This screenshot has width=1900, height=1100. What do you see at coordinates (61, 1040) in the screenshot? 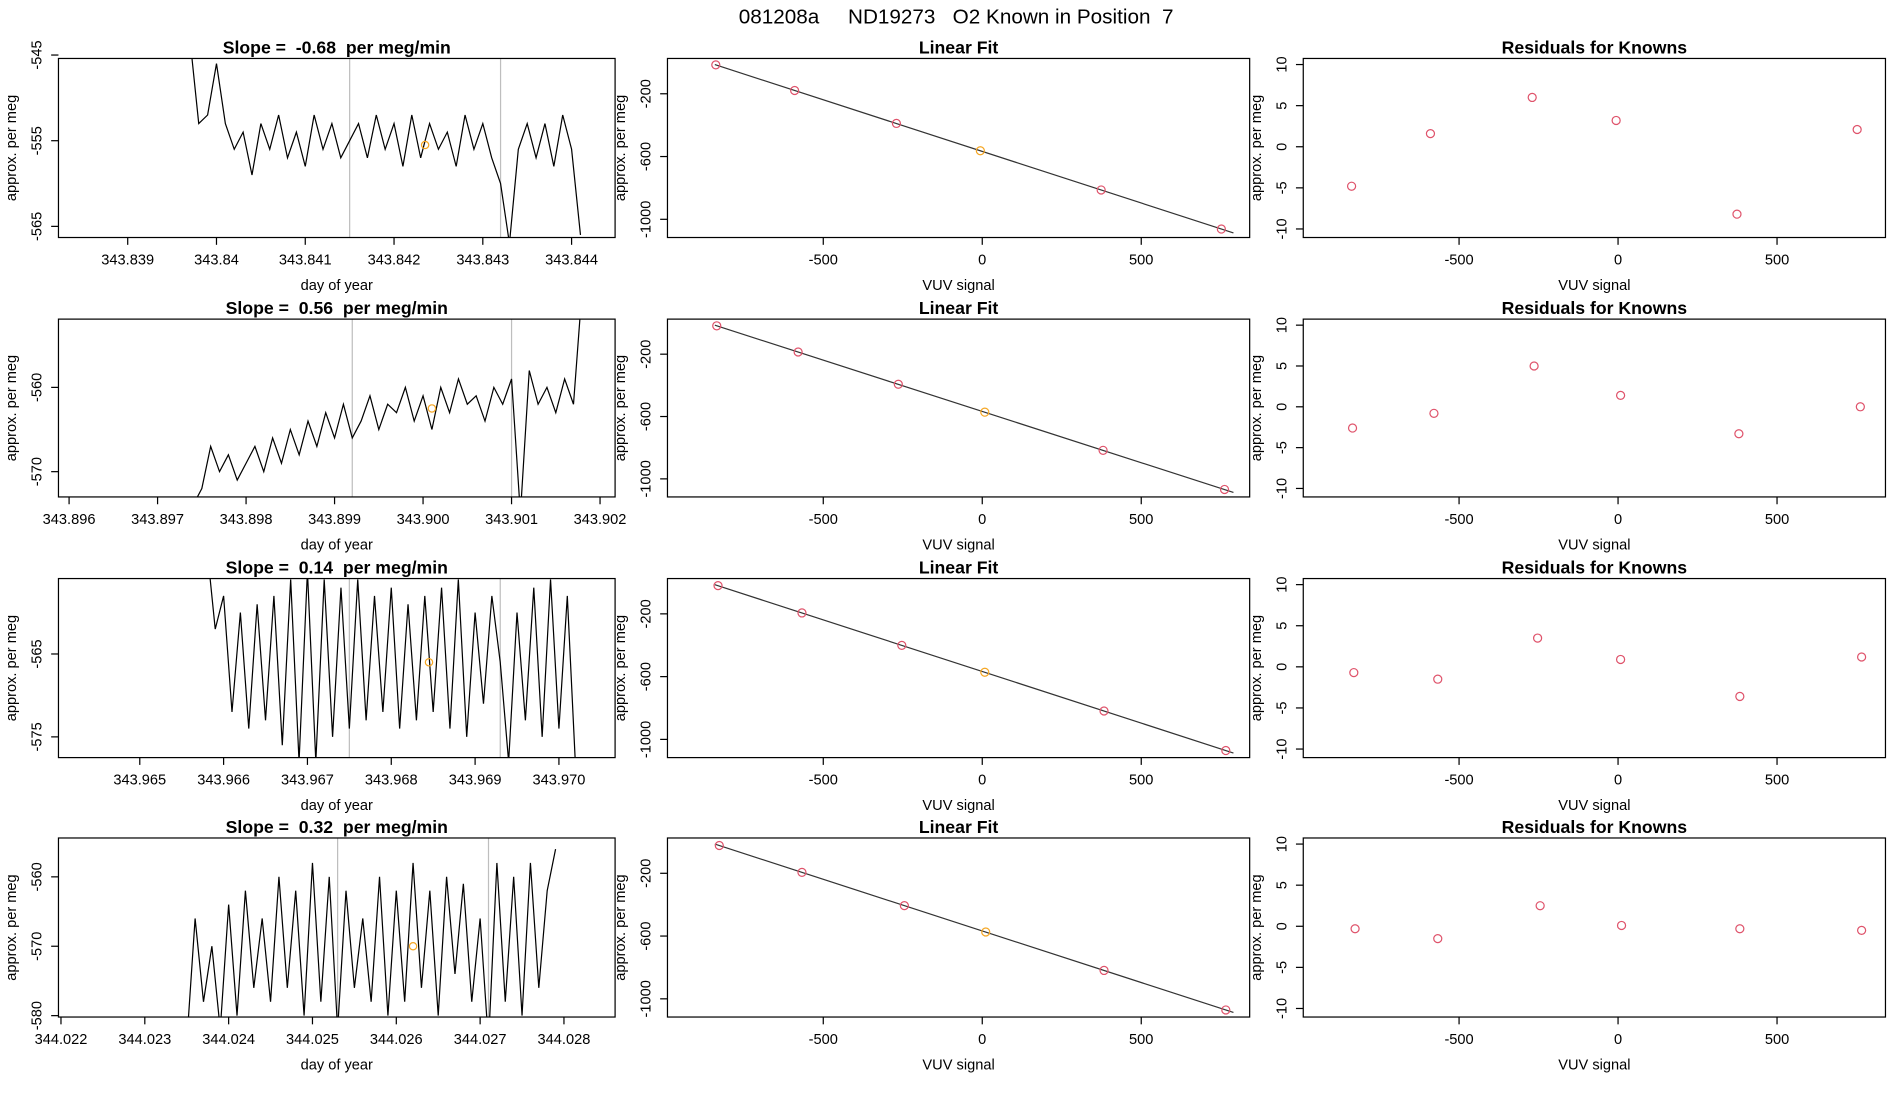
I see `x-tick-label: 344.022` at bounding box center [61, 1040].